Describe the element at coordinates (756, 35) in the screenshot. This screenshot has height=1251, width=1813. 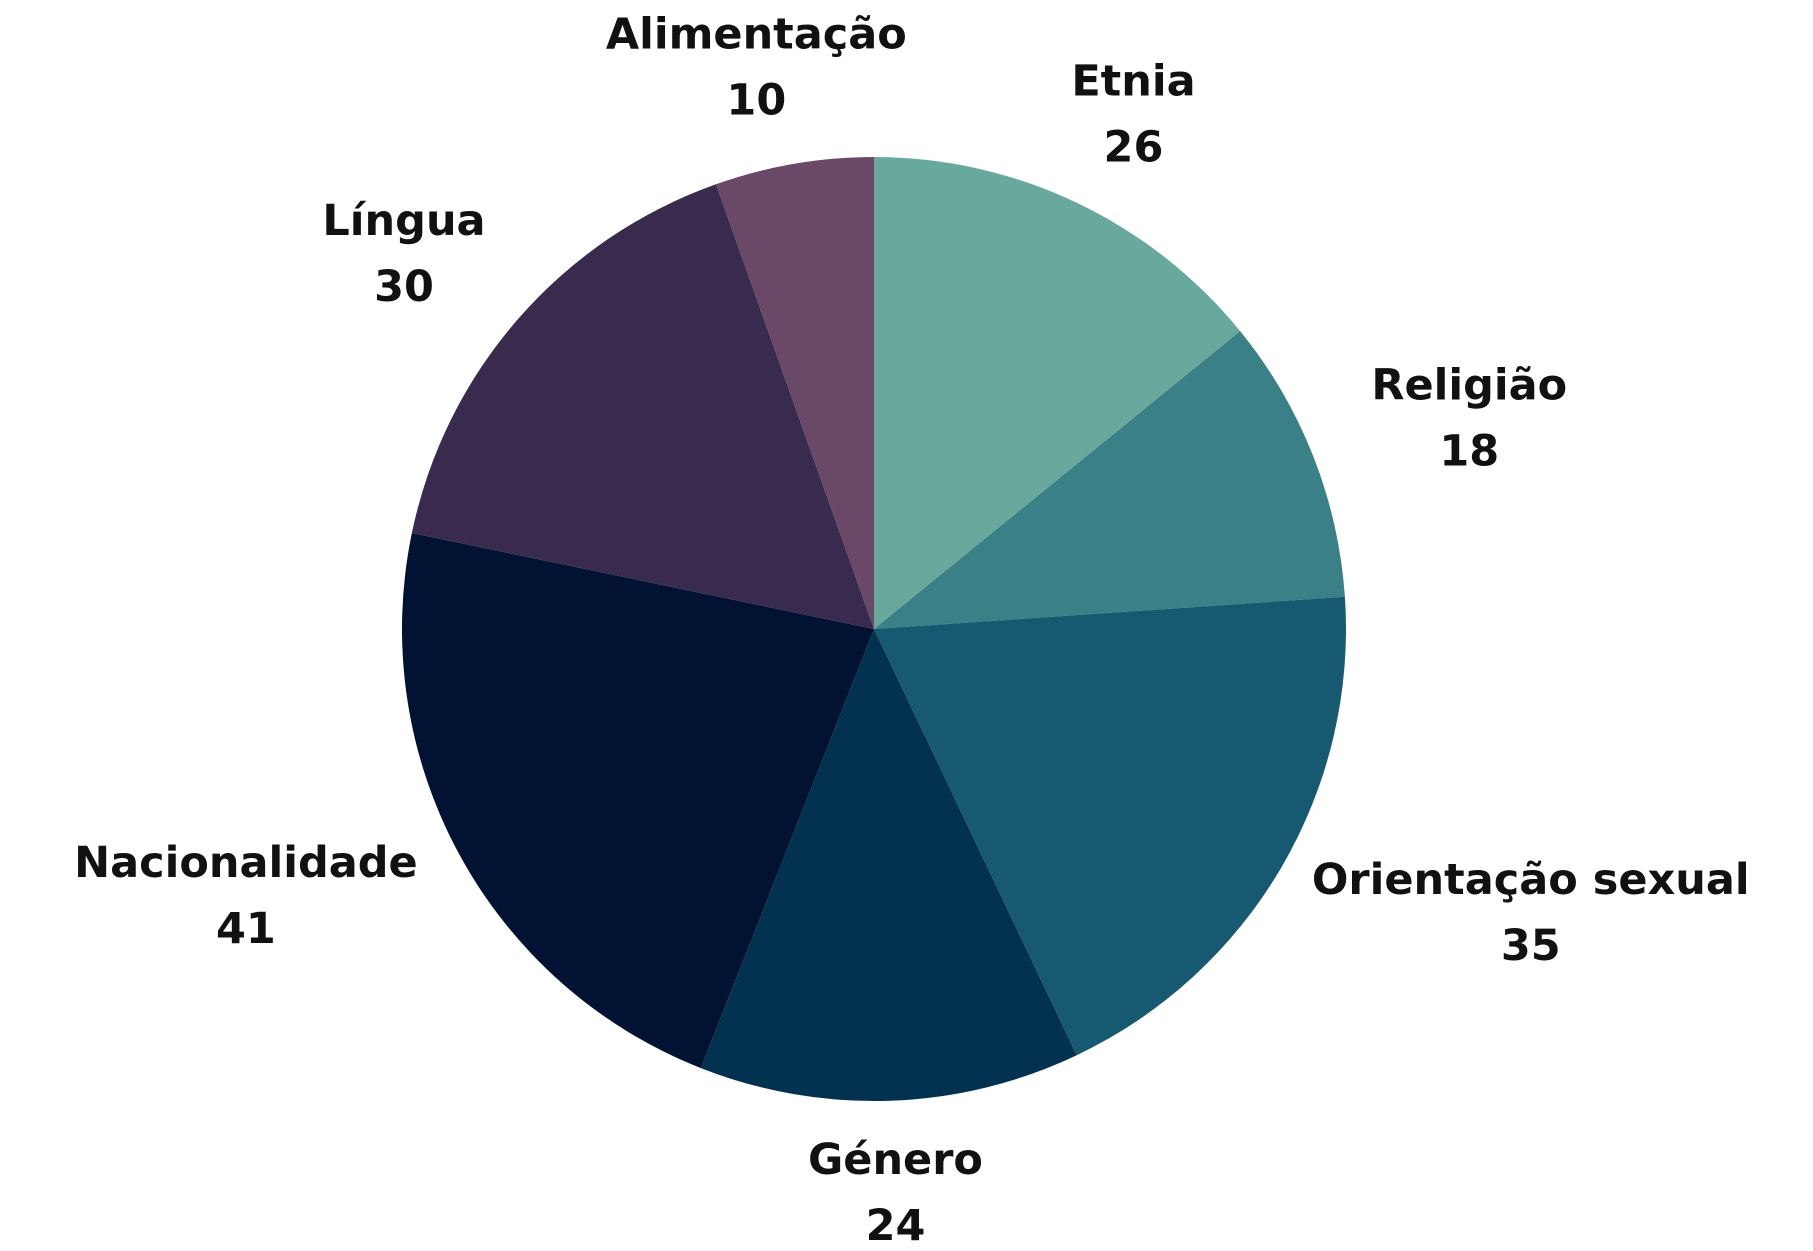
I see `slice-label: Alimentação` at that location.